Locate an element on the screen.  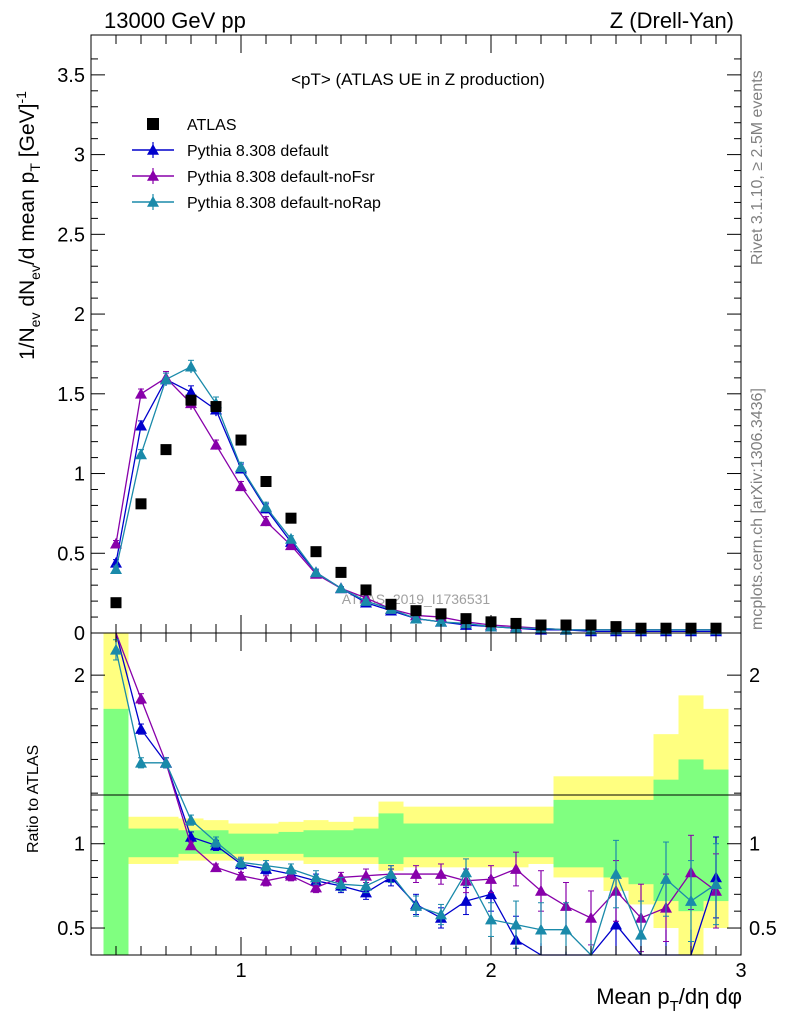
main-y-tick-label: 2.5 is located at coordinates (71, 235).